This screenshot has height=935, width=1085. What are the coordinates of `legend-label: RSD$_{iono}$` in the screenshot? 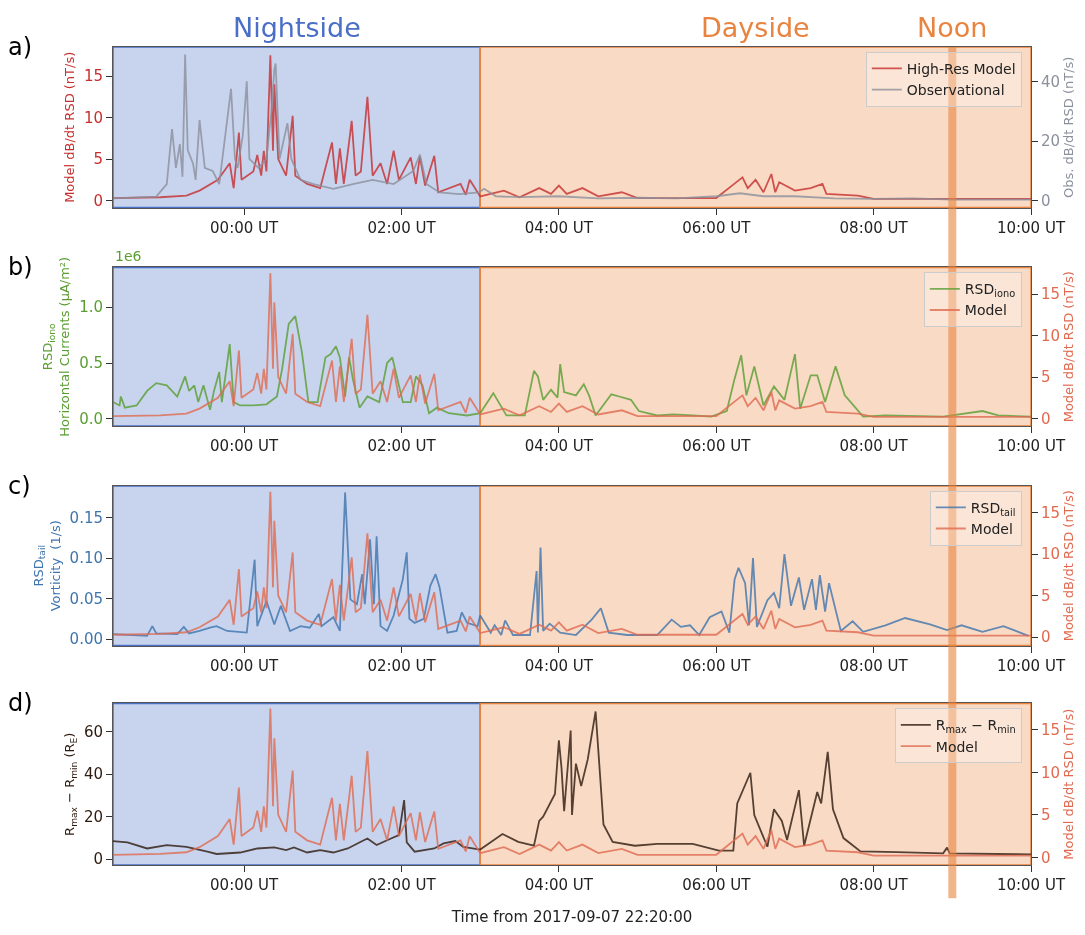 It's located at (990, 290).